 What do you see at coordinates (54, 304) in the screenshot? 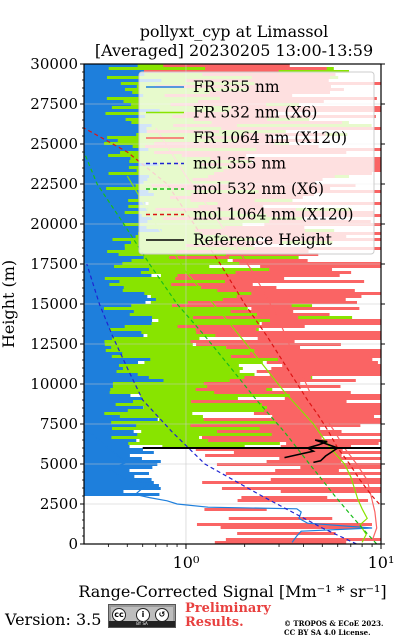
I see `y-tick-label: 15000` at bounding box center [54, 304].